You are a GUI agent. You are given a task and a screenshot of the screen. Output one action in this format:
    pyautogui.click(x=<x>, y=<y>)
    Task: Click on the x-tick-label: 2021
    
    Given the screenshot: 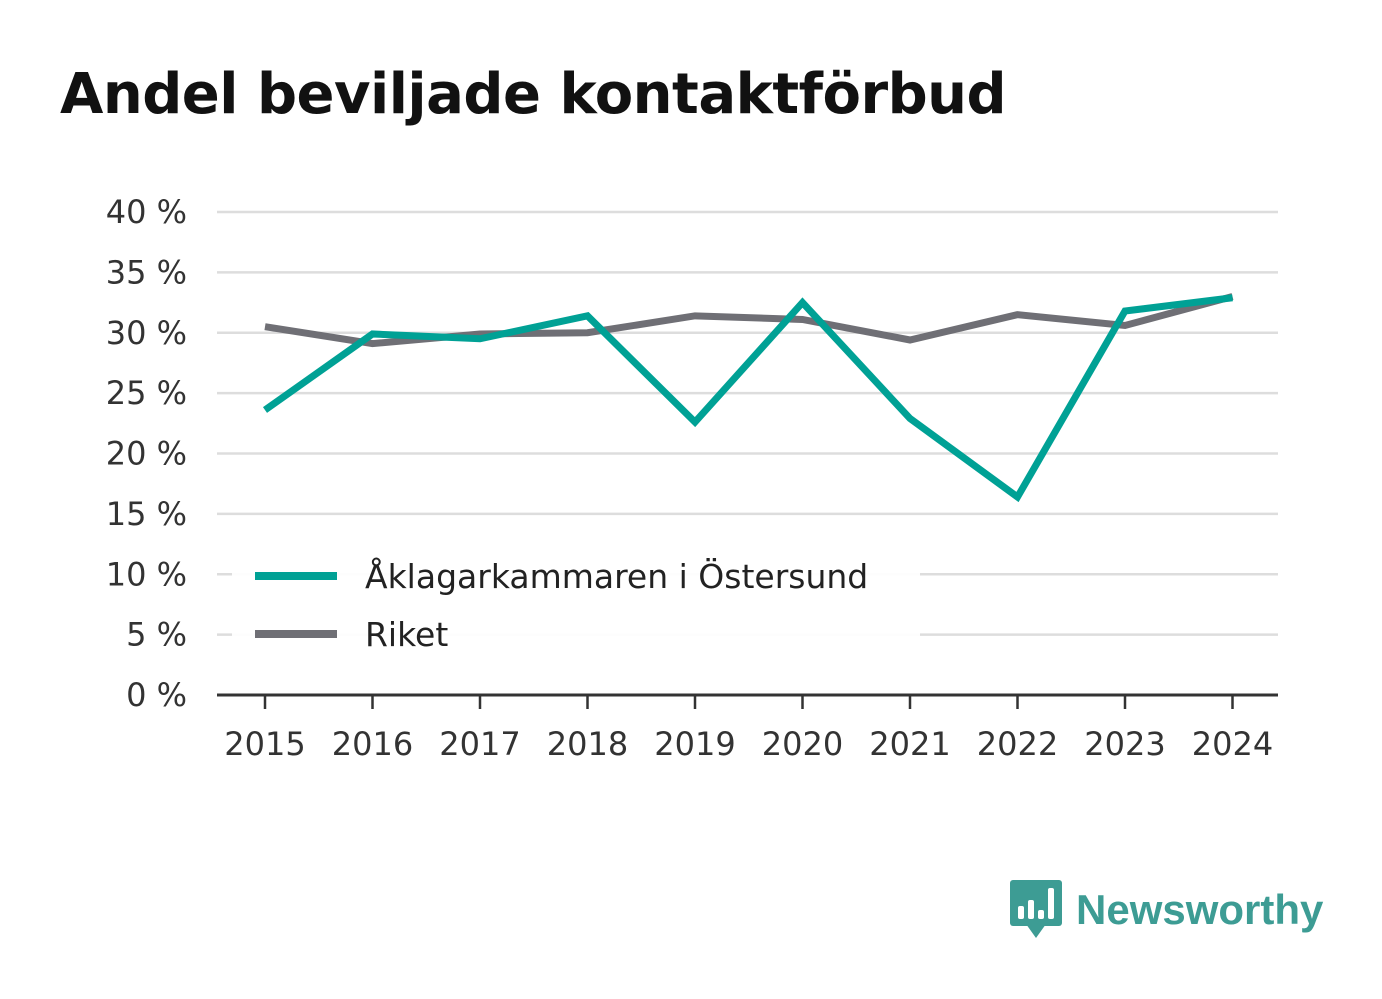 What is the action you would take?
    pyautogui.click(x=909, y=744)
    